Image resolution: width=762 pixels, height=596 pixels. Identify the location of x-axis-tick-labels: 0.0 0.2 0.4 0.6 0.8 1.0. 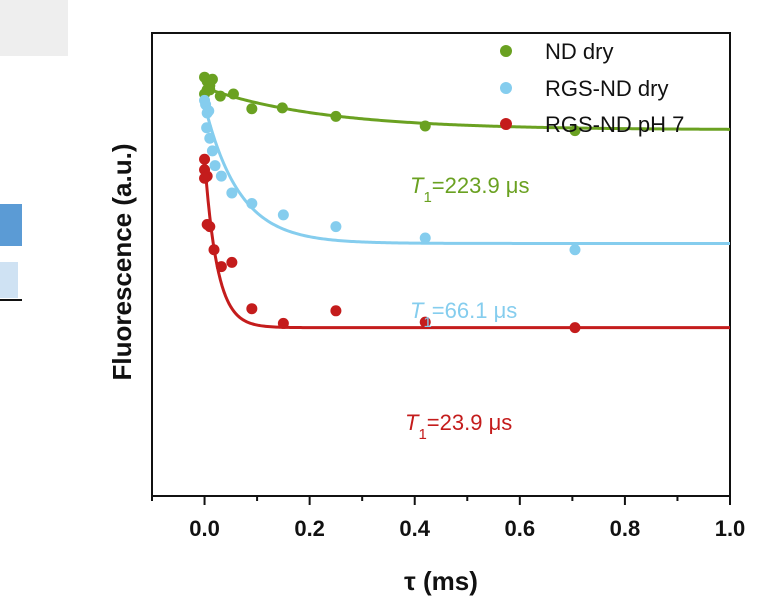
(467, 528).